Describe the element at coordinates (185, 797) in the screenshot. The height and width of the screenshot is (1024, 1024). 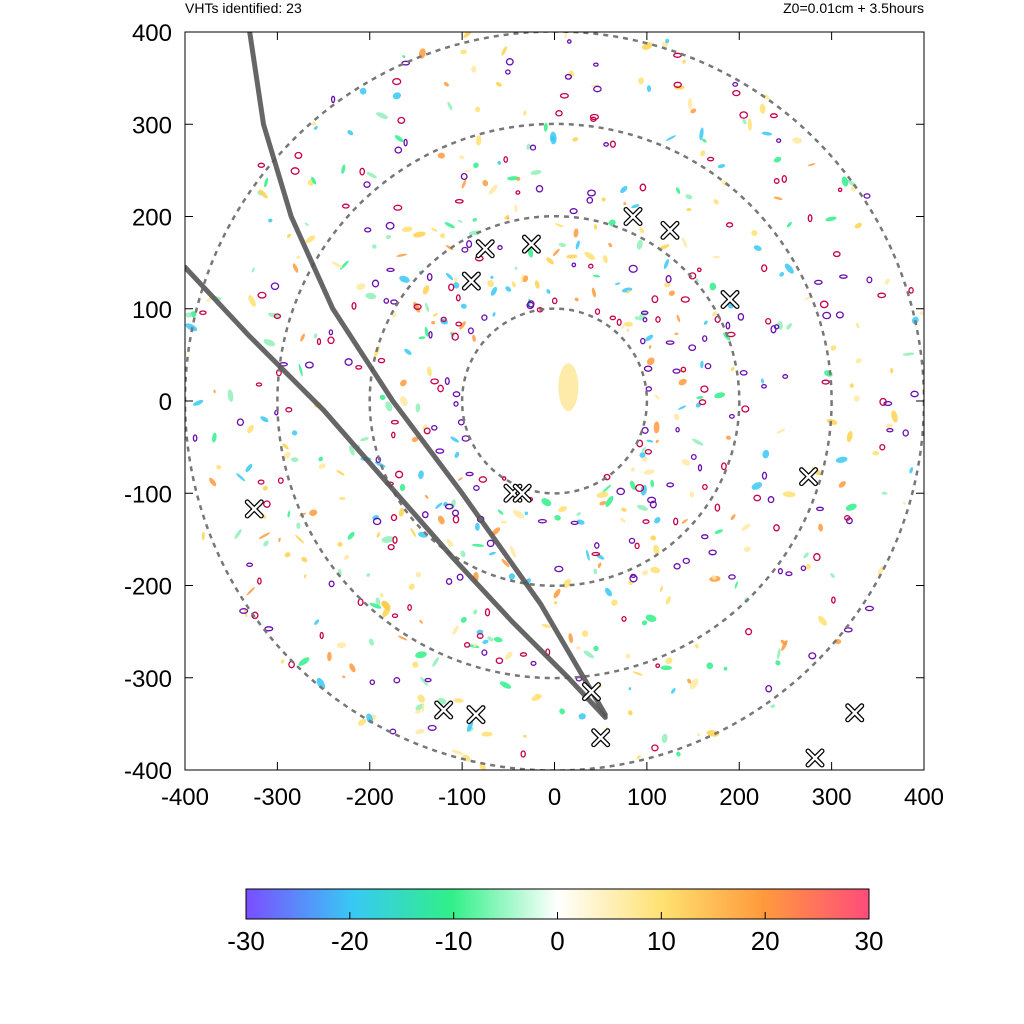
I see `x-tick-label: -400` at that location.